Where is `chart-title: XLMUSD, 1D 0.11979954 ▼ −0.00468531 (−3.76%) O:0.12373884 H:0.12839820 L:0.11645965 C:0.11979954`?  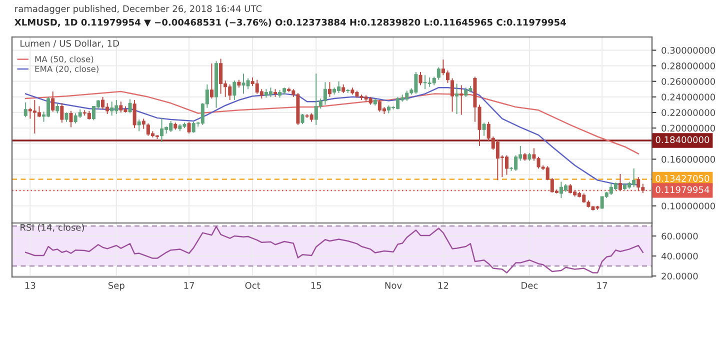 chart-title: XLMUSD, 1D 0.11979954 ▼ −0.00468531 (−3.76%) O:0.12373884 H:0.12839820 L:0.11645965 C:0.11979954 is located at coordinates (290, 22).